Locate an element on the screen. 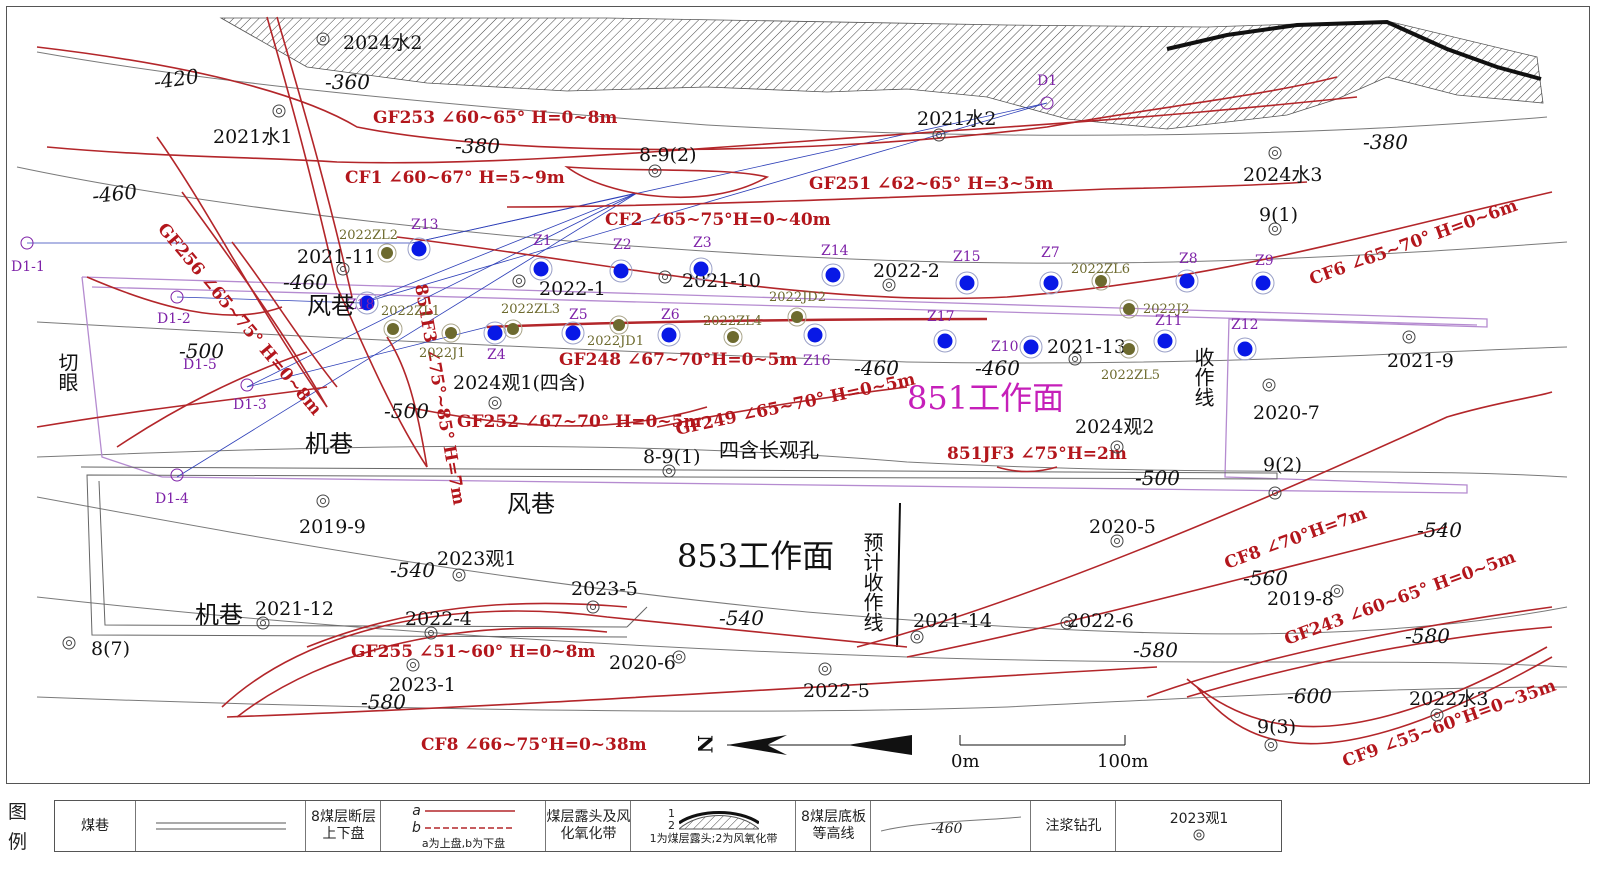  contour-label: -580 is located at coordinates (1155, 650).